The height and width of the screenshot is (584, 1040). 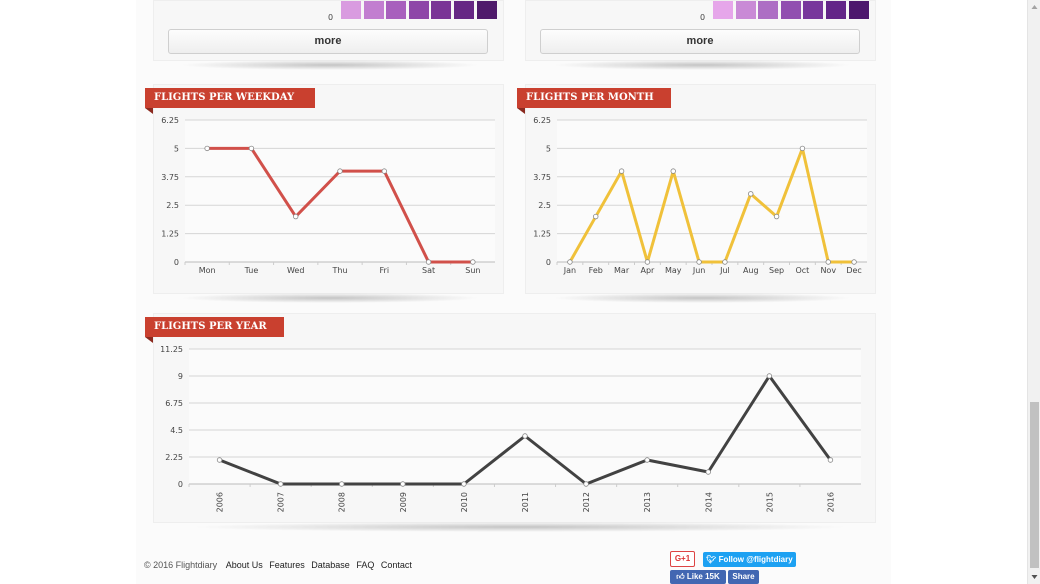 I want to click on x-tick-label: 2009, so click(x=403, y=502).